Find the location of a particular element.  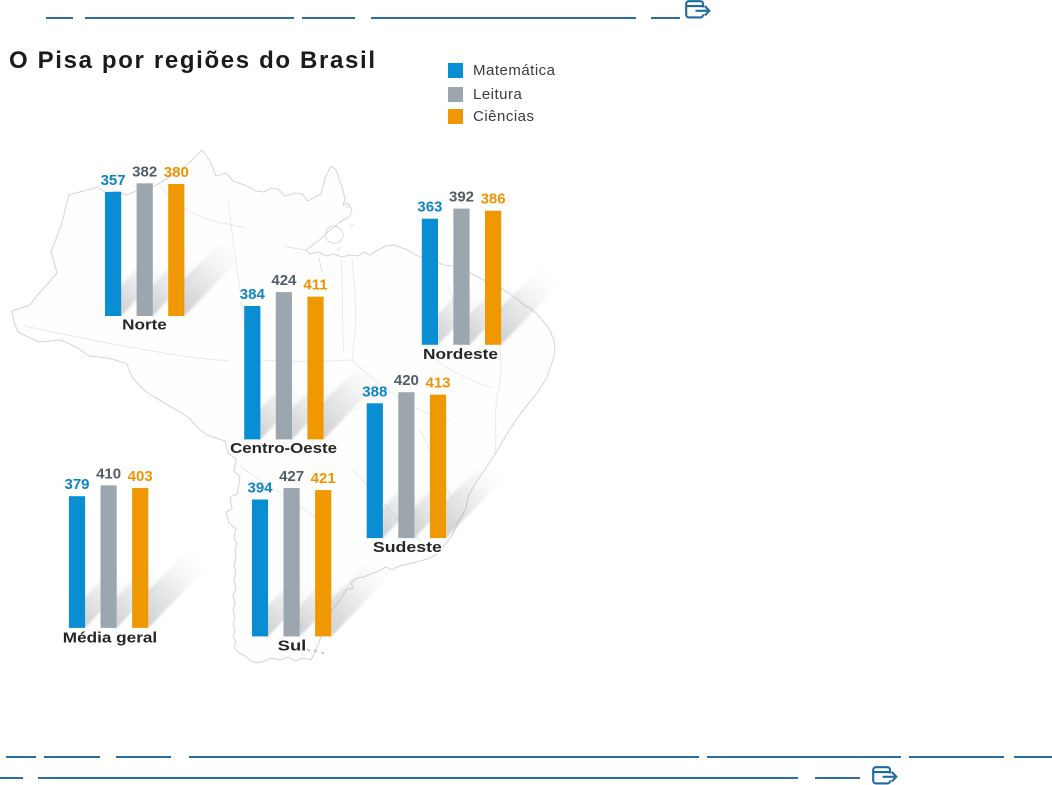

svg-text: 413 is located at coordinates (437, 383).